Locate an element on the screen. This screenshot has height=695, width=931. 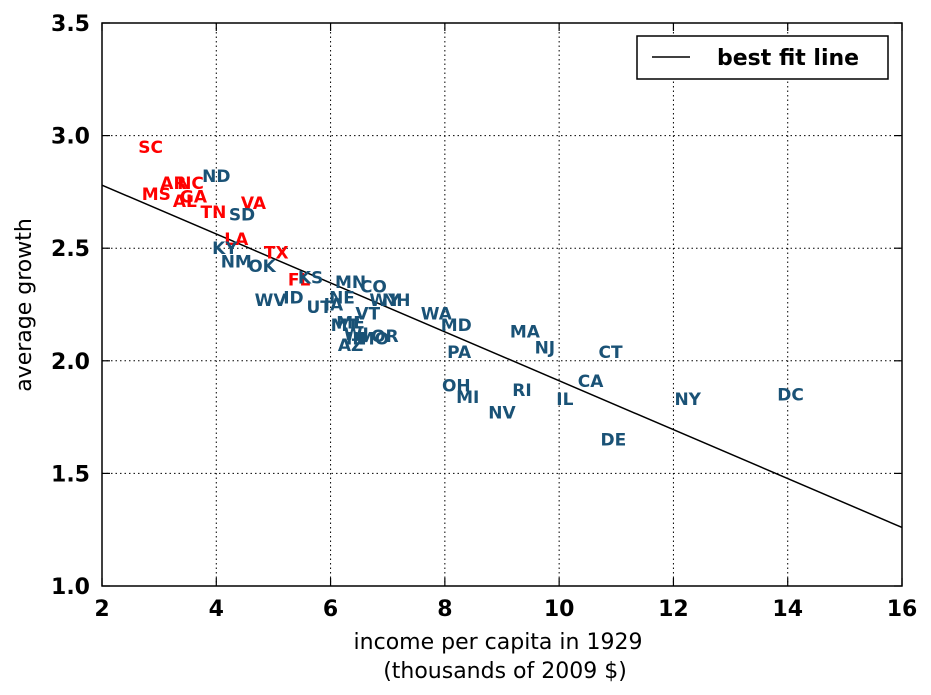
state-point-label: AZ is located at coordinates (350, 346).